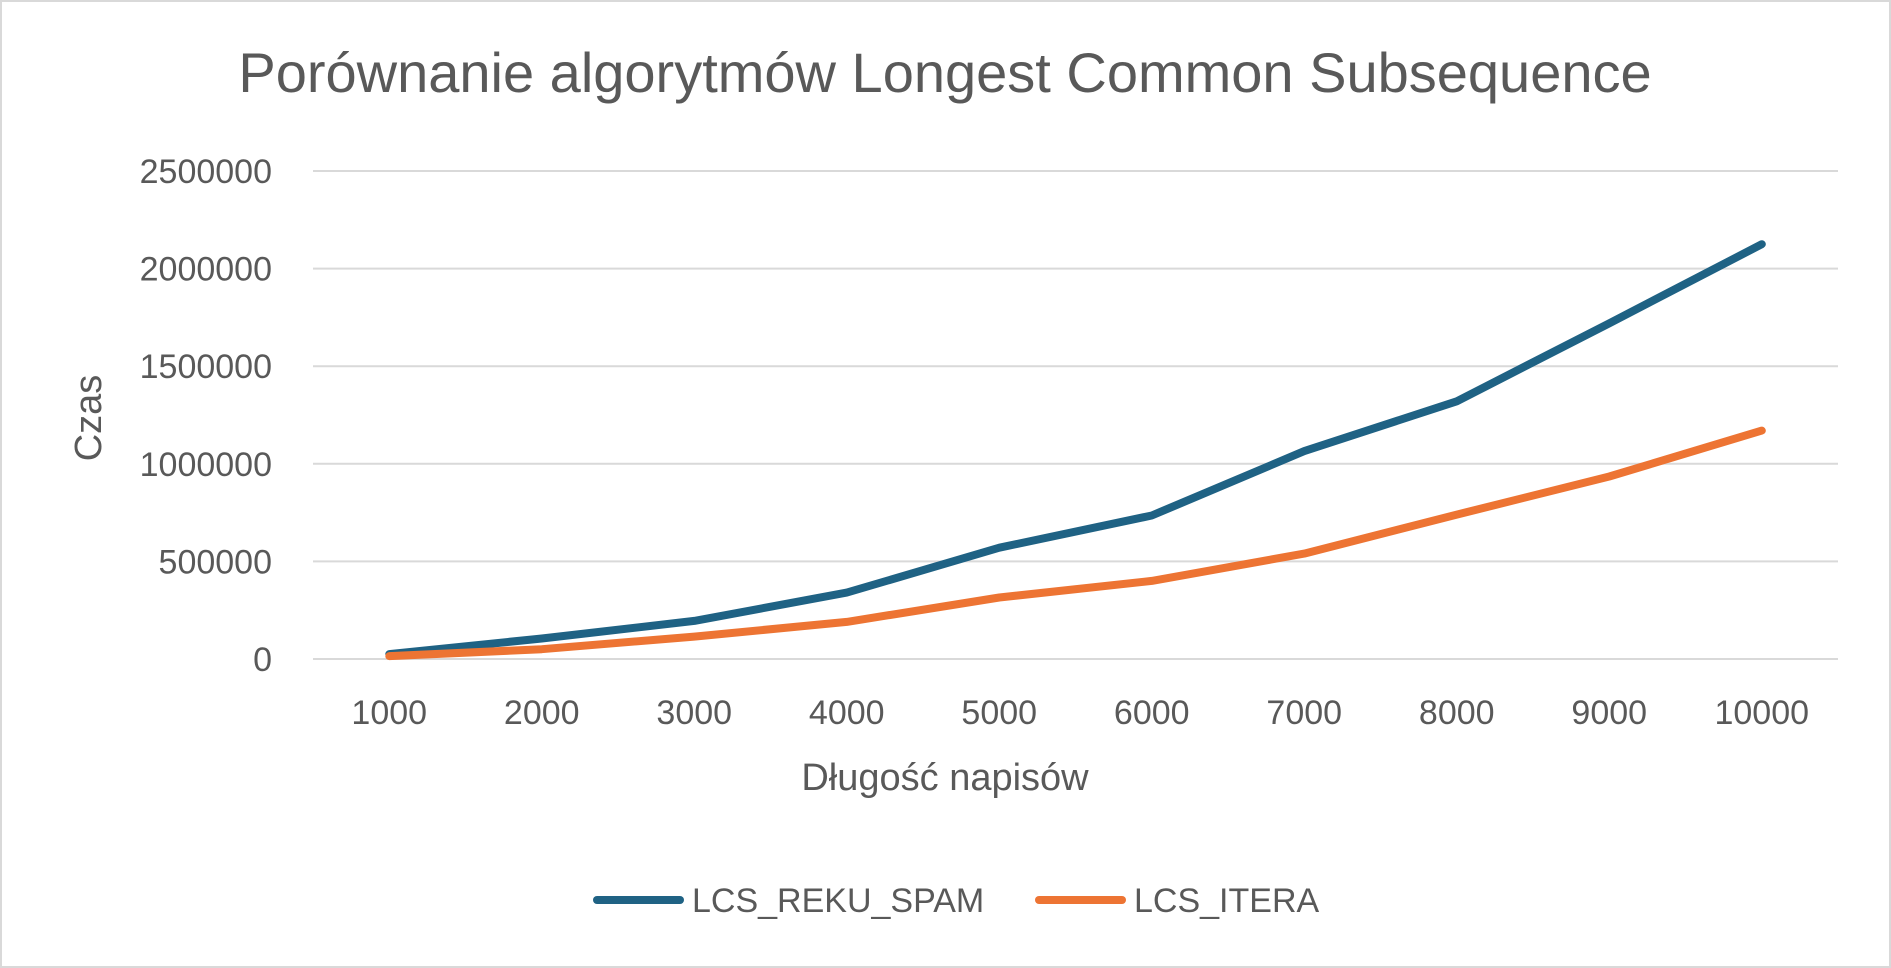 This screenshot has width=1891, height=968. What do you see at coordinates (1609, 713) in the screenshot?
I see `x-tick-label: 9000` at bounding box center [1609, 713].